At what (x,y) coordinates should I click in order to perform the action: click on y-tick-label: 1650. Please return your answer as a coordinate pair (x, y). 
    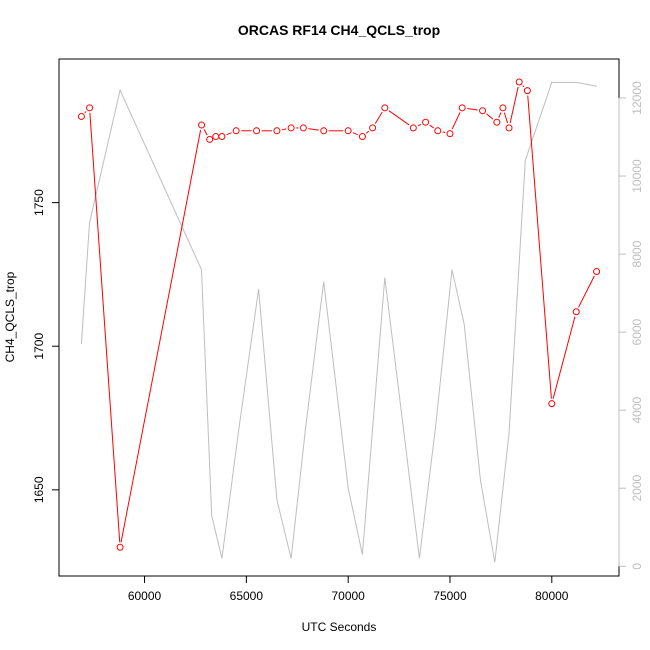
    Looking at the image, I should click on (39, 489).